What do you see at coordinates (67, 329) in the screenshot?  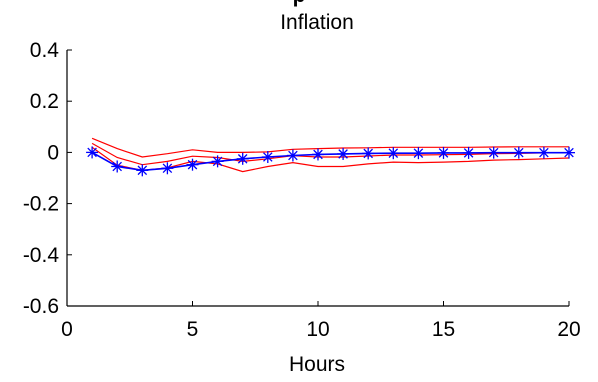 I see `x-tick-label: 0` at bounding box center [67, 329].